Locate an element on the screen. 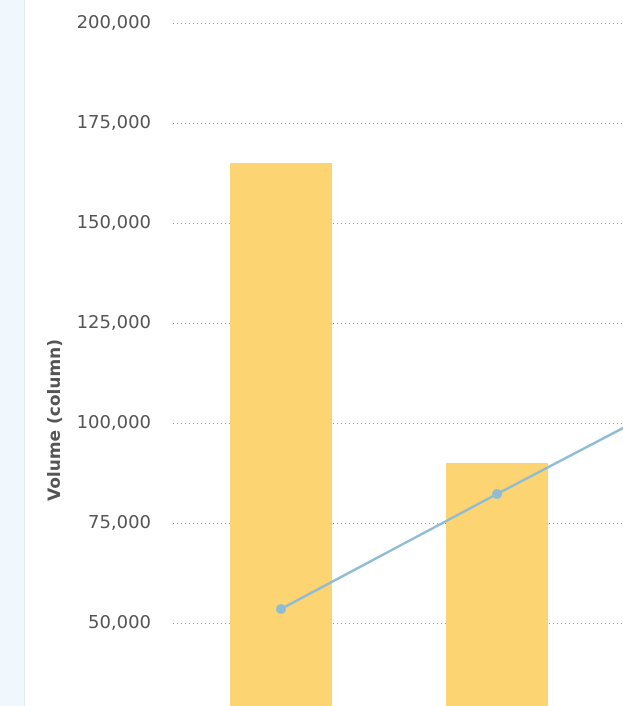 The height and width of the screenshot is (706, 623). y-tick-label: 200,000 is located at coordinates (114, 22).